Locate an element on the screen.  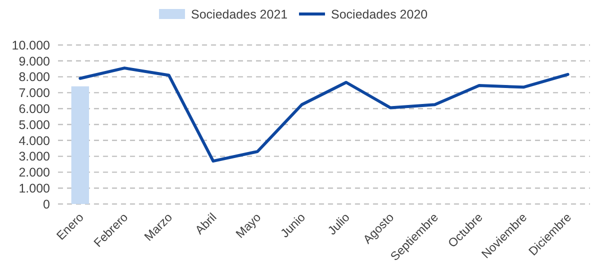
y-tick-label: 0 is located at coordinates (46, 204).